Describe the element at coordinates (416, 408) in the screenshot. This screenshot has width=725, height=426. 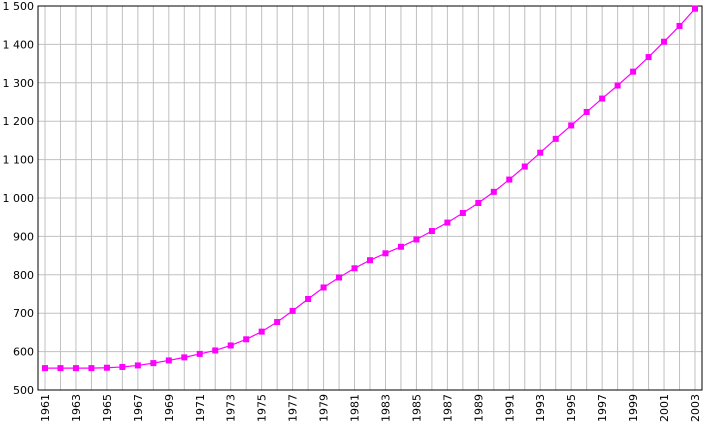
I see `x-tick-label: 1985` at that location.